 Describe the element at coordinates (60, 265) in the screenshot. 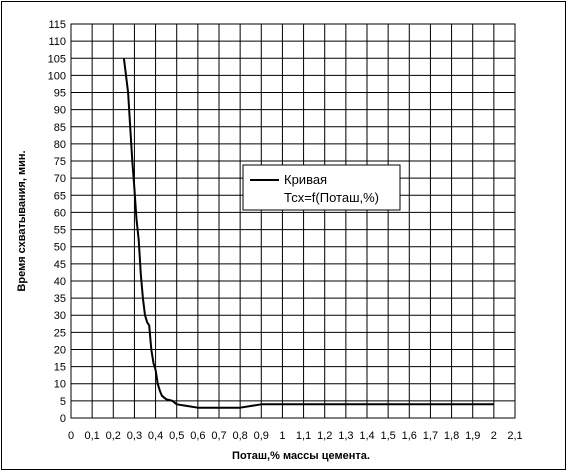

I see `y-tick-label: 45` at that location.